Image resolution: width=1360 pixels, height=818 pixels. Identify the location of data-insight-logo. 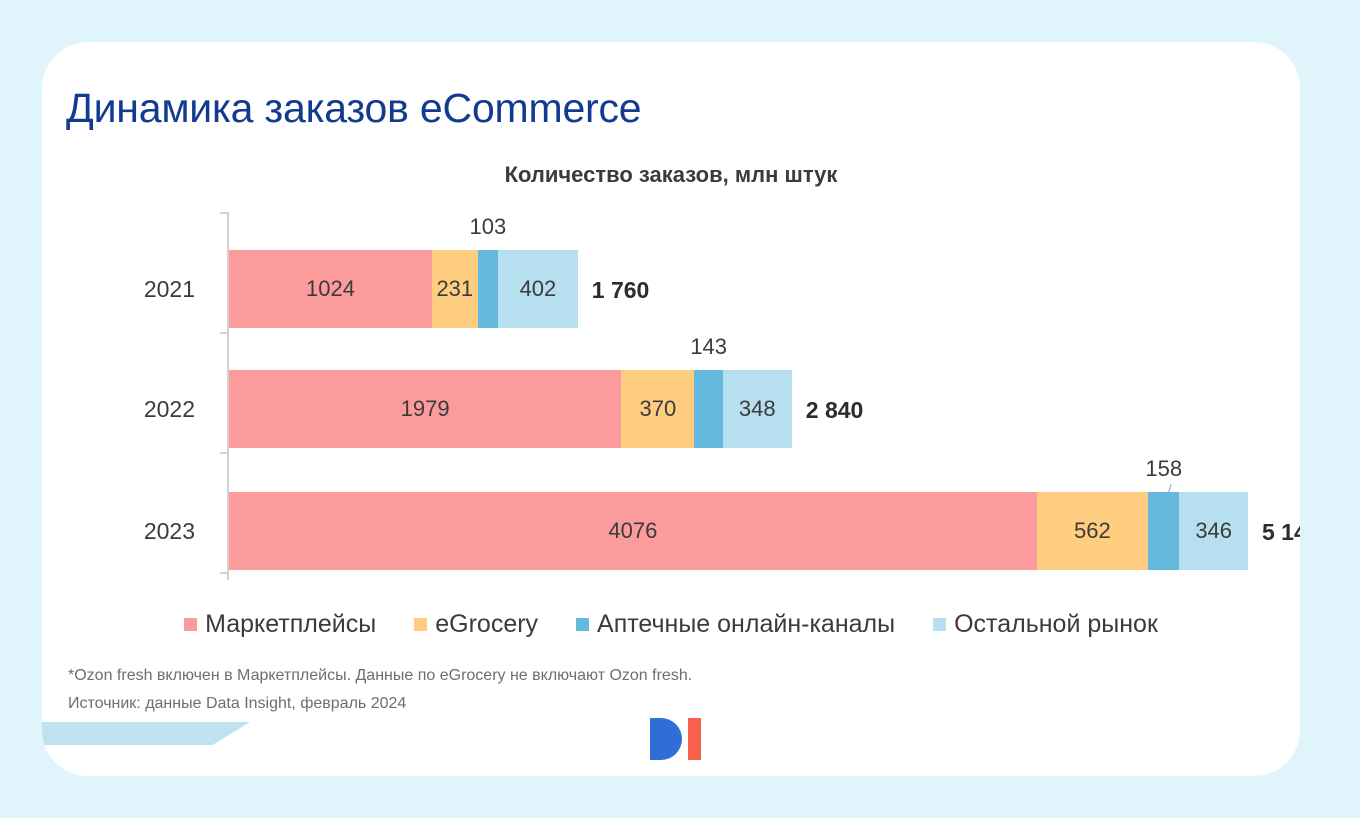
(676, 739).